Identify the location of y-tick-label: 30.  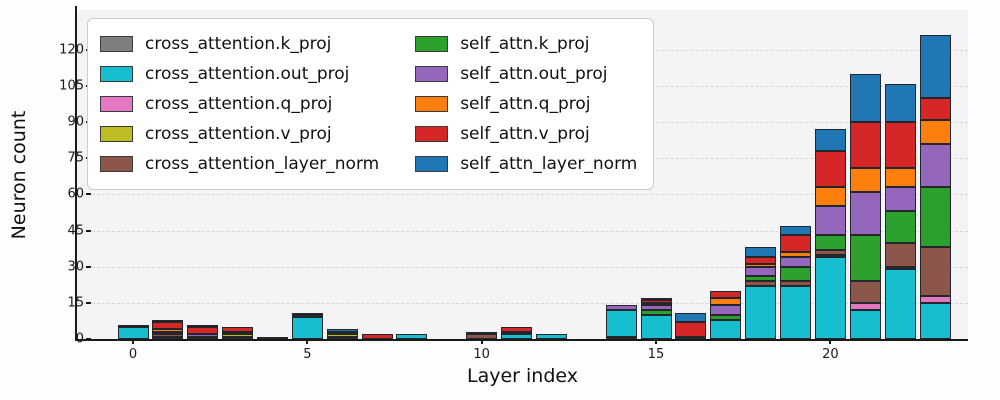
(75, 267).